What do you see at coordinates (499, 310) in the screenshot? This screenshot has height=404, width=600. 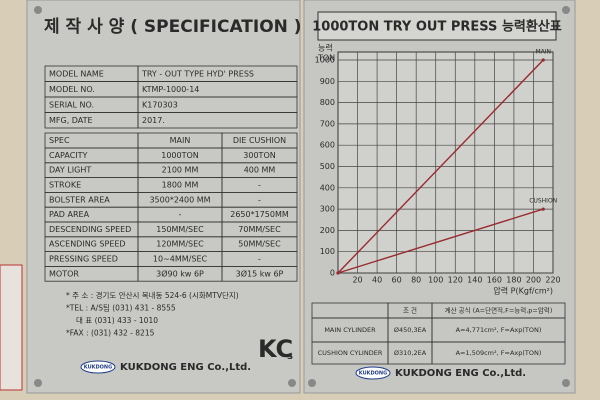 I see `formula-cell: 계산 공식 (A=단면적,F=능력,p=압력)` at bounding box center [499, 310].